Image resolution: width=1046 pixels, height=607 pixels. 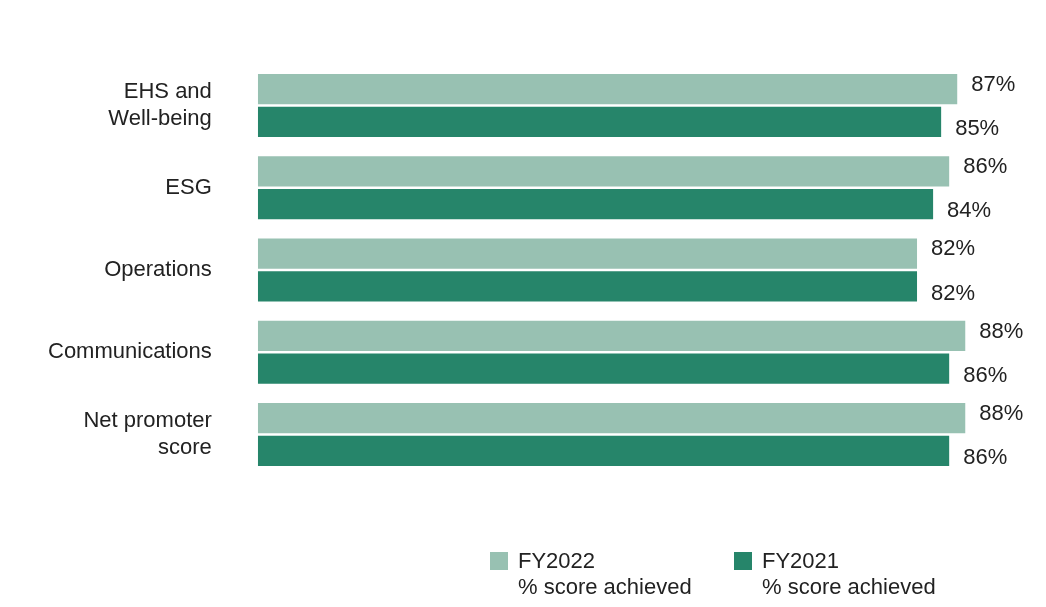 What do you see at coordinates (605, 574) in the screenshot?
I see `legend-label: FY2022 % score achieved` at bounding box center [605, 574].